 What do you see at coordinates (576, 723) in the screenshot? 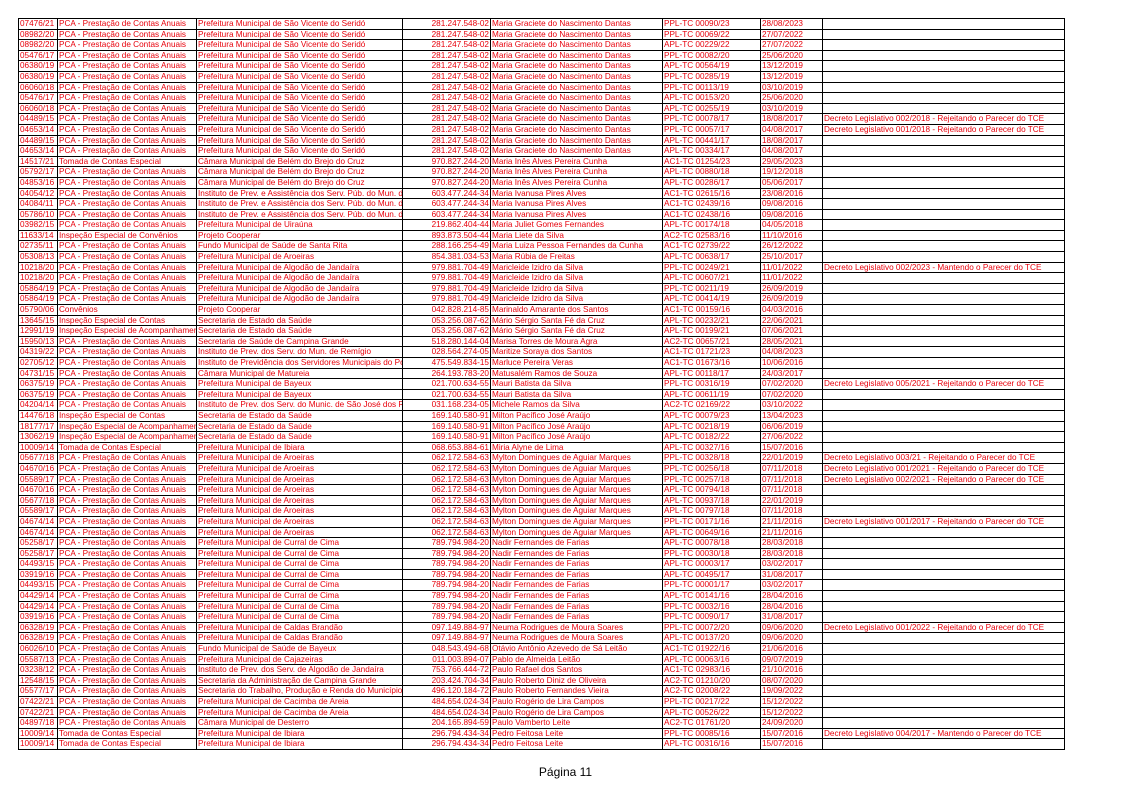
I see `person-name: Paulo Vamberto Leite` at bounding box center [576, 723].